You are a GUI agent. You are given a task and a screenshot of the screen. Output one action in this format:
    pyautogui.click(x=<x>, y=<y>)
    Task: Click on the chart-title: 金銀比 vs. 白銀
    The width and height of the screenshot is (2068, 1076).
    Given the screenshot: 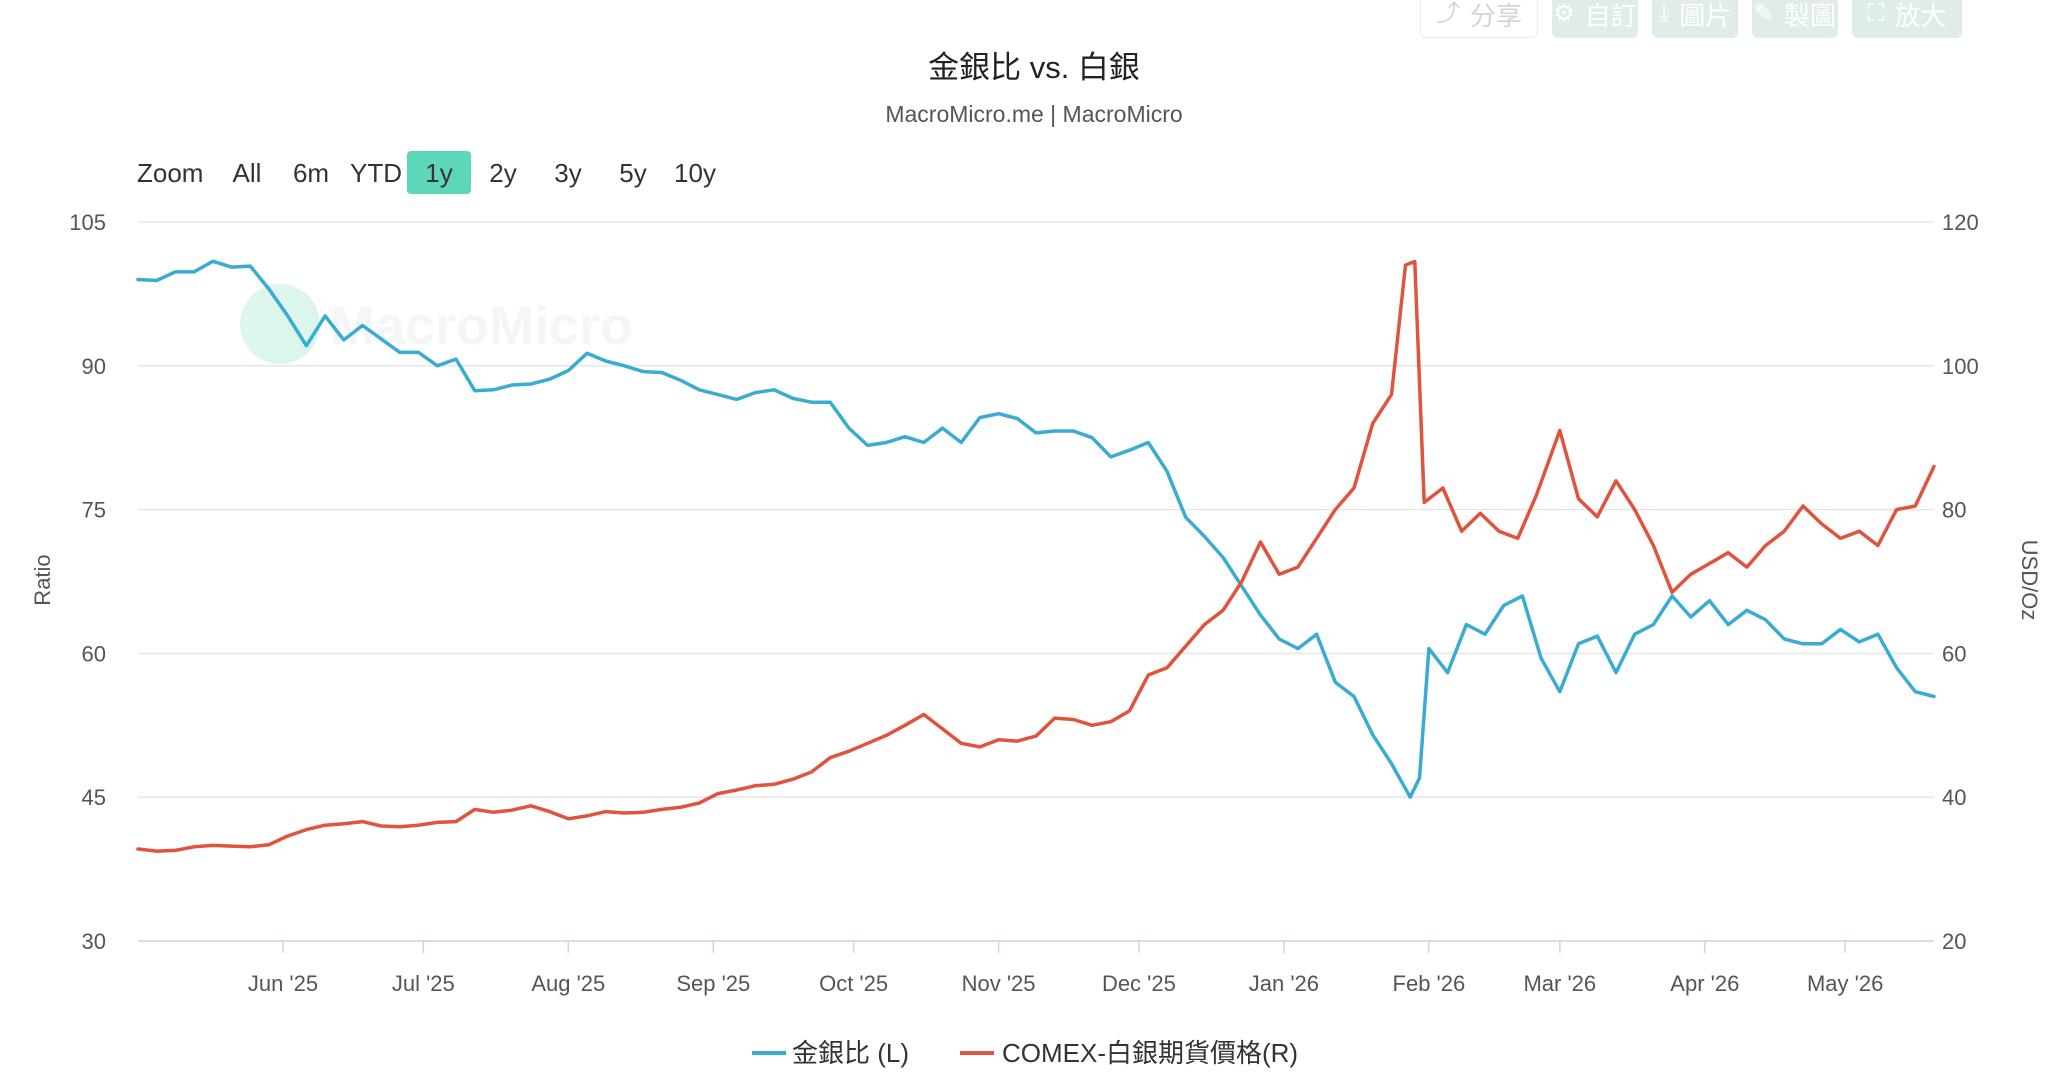 What is the action you would take?
    pyautogui.click(x=1034, y=67)
    